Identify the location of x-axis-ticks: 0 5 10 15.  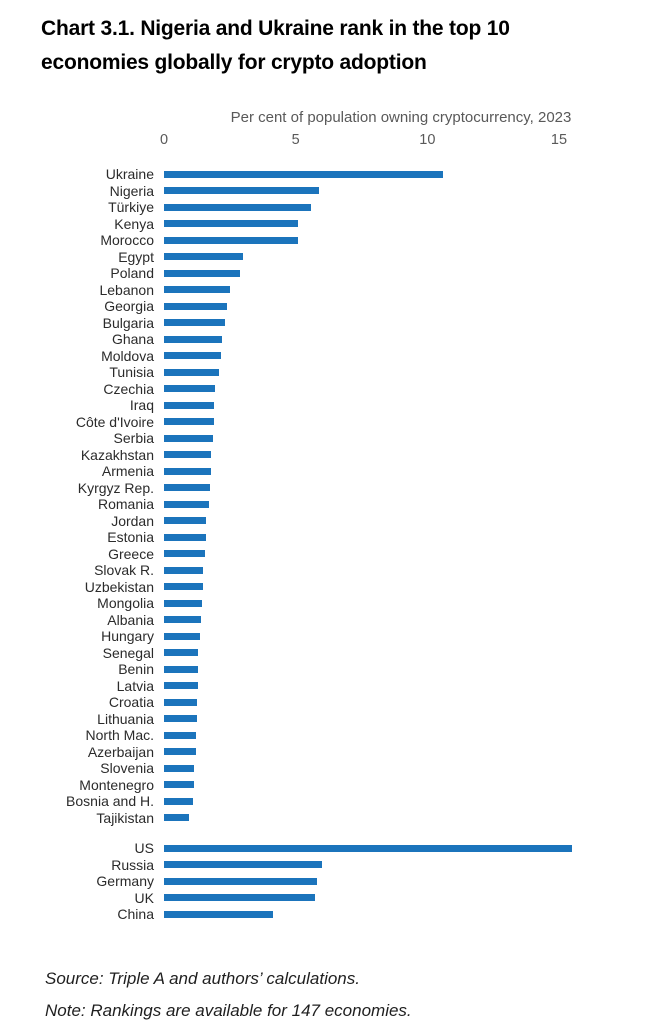
(399, 142).